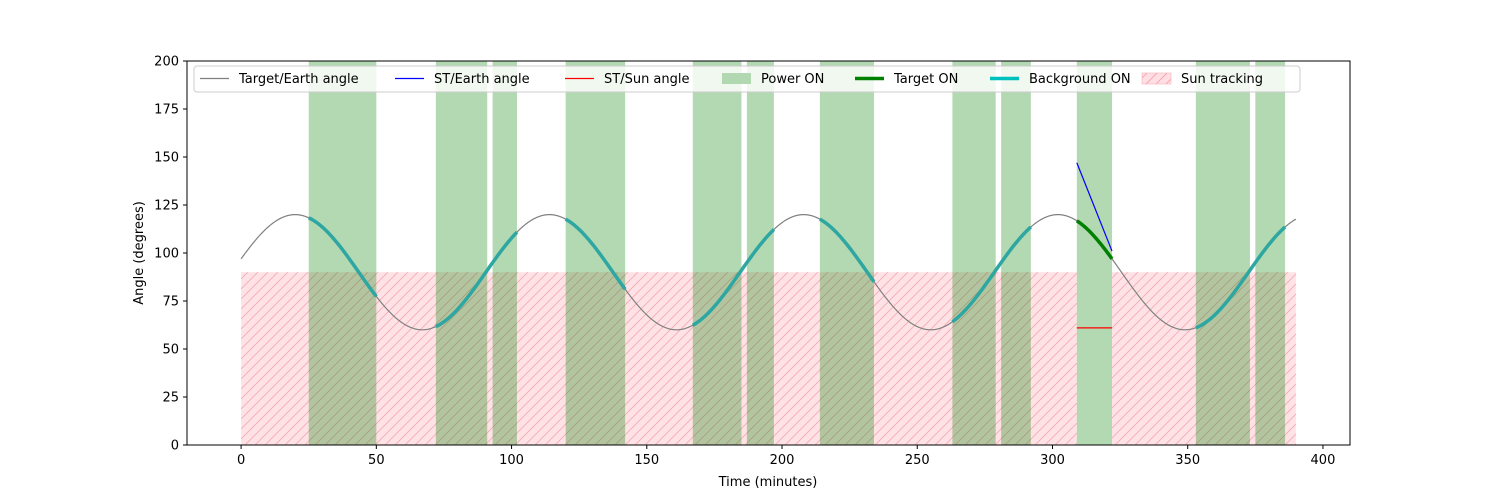 The height and width of the screenshot is (500, 1500). Describe the element at coordinates (1080, 79) in the screenshot. I see `legend-label-5: Background ON` at that location.